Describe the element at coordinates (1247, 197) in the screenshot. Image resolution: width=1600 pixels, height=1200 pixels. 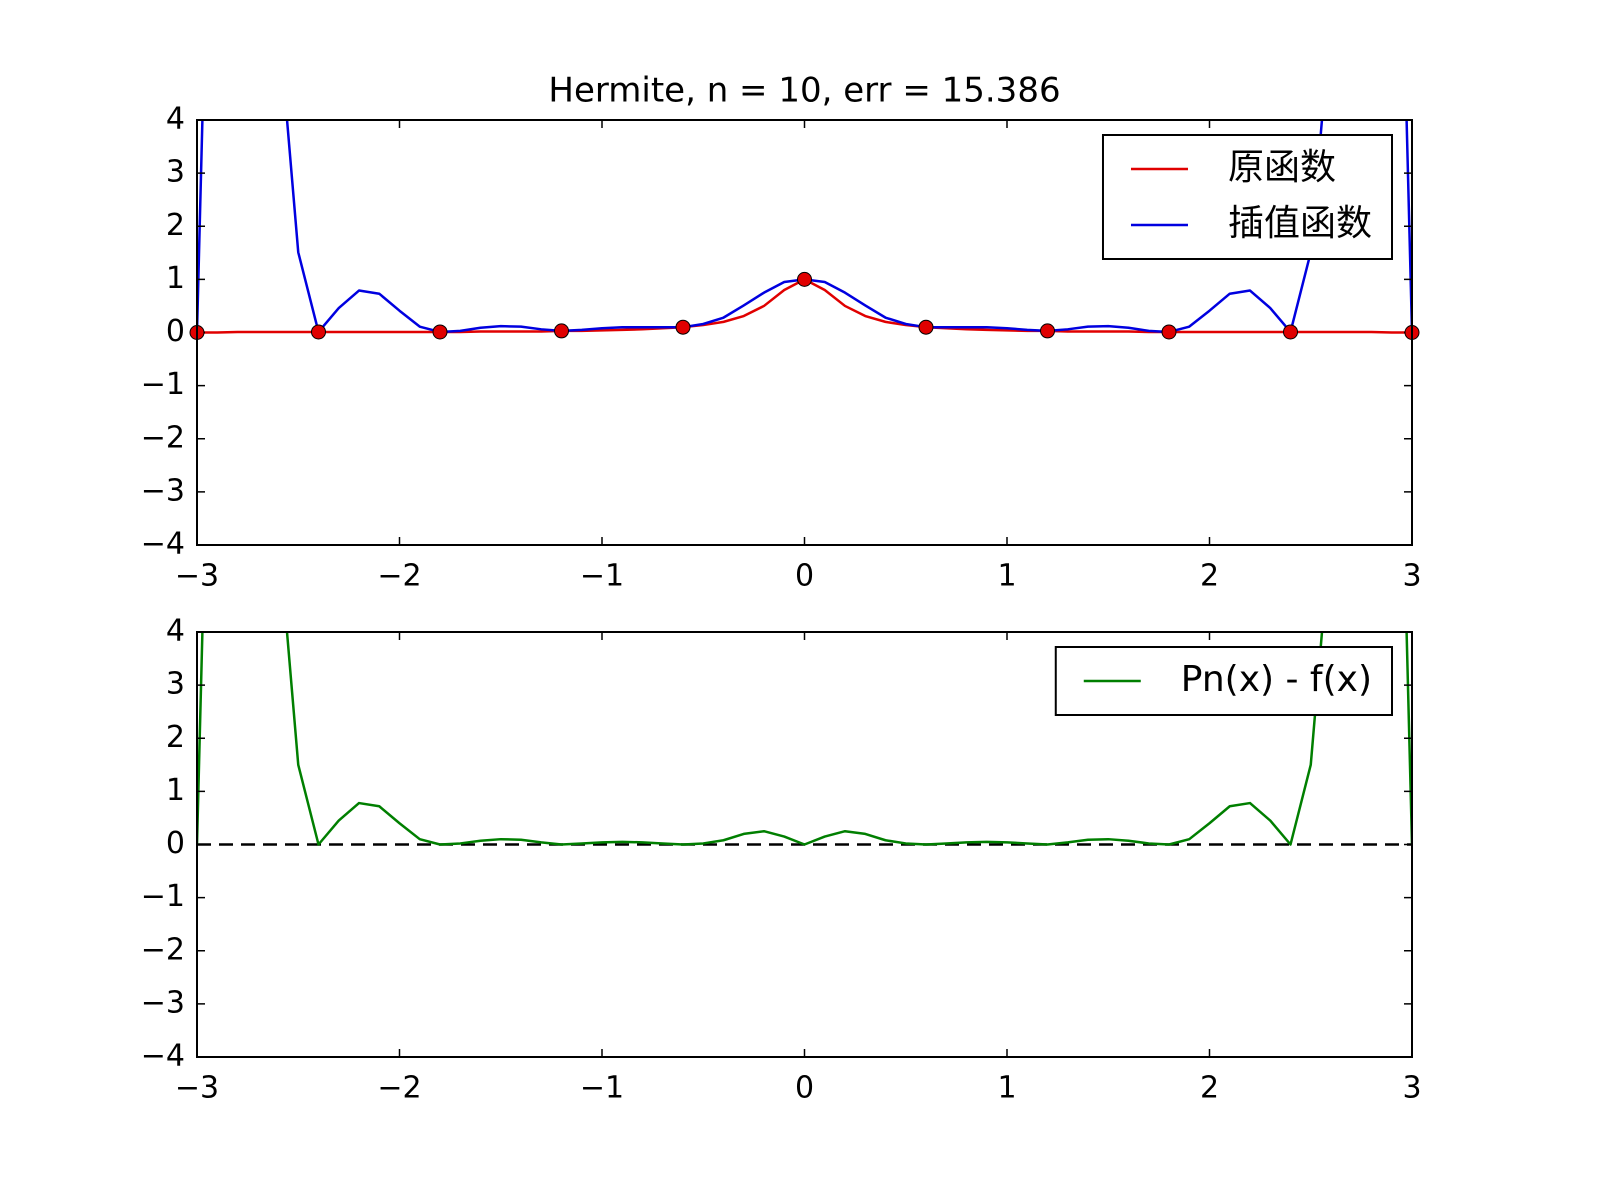
I see `legend-box` at that location.